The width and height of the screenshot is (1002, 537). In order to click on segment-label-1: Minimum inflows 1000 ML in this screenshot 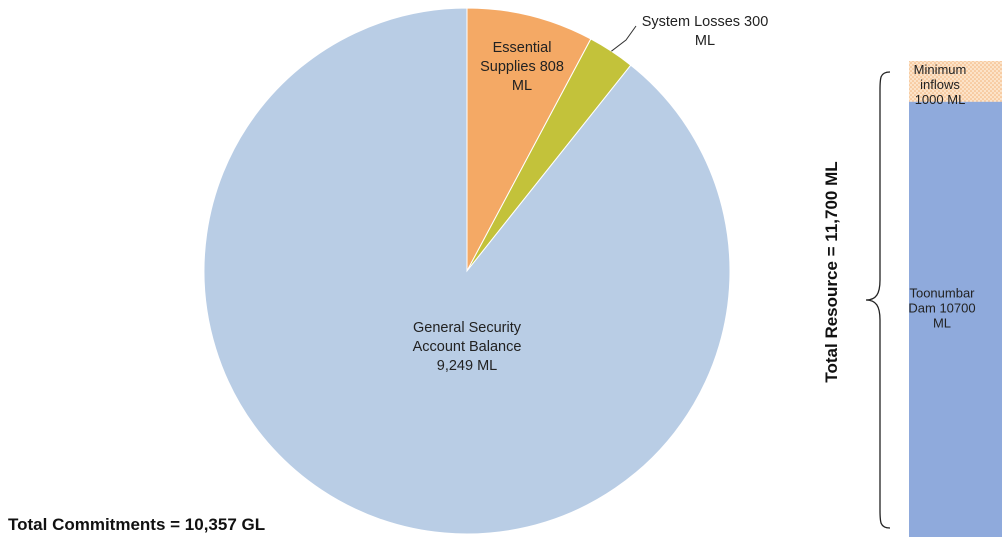, I will do `click(940, 84)`.